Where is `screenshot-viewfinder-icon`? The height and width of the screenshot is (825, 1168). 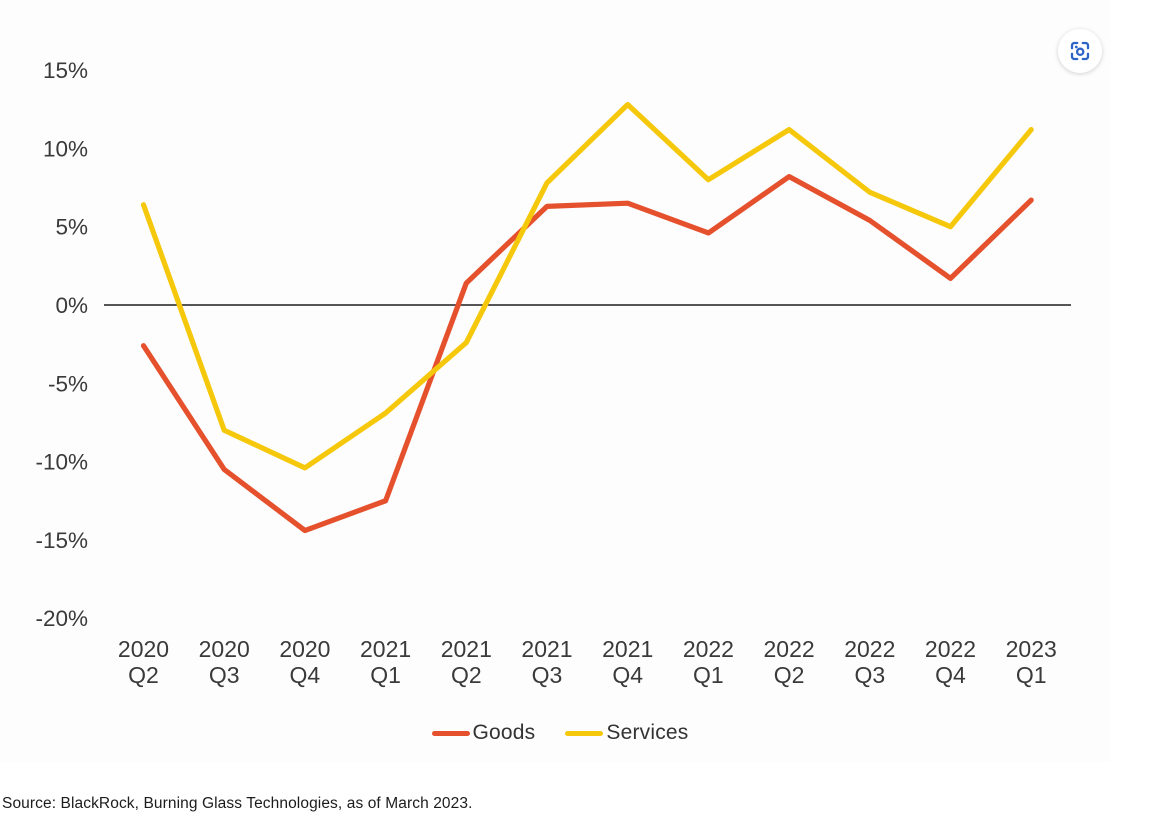 screenshot-viewfinder-icon is located at coordinates (1080, 51).